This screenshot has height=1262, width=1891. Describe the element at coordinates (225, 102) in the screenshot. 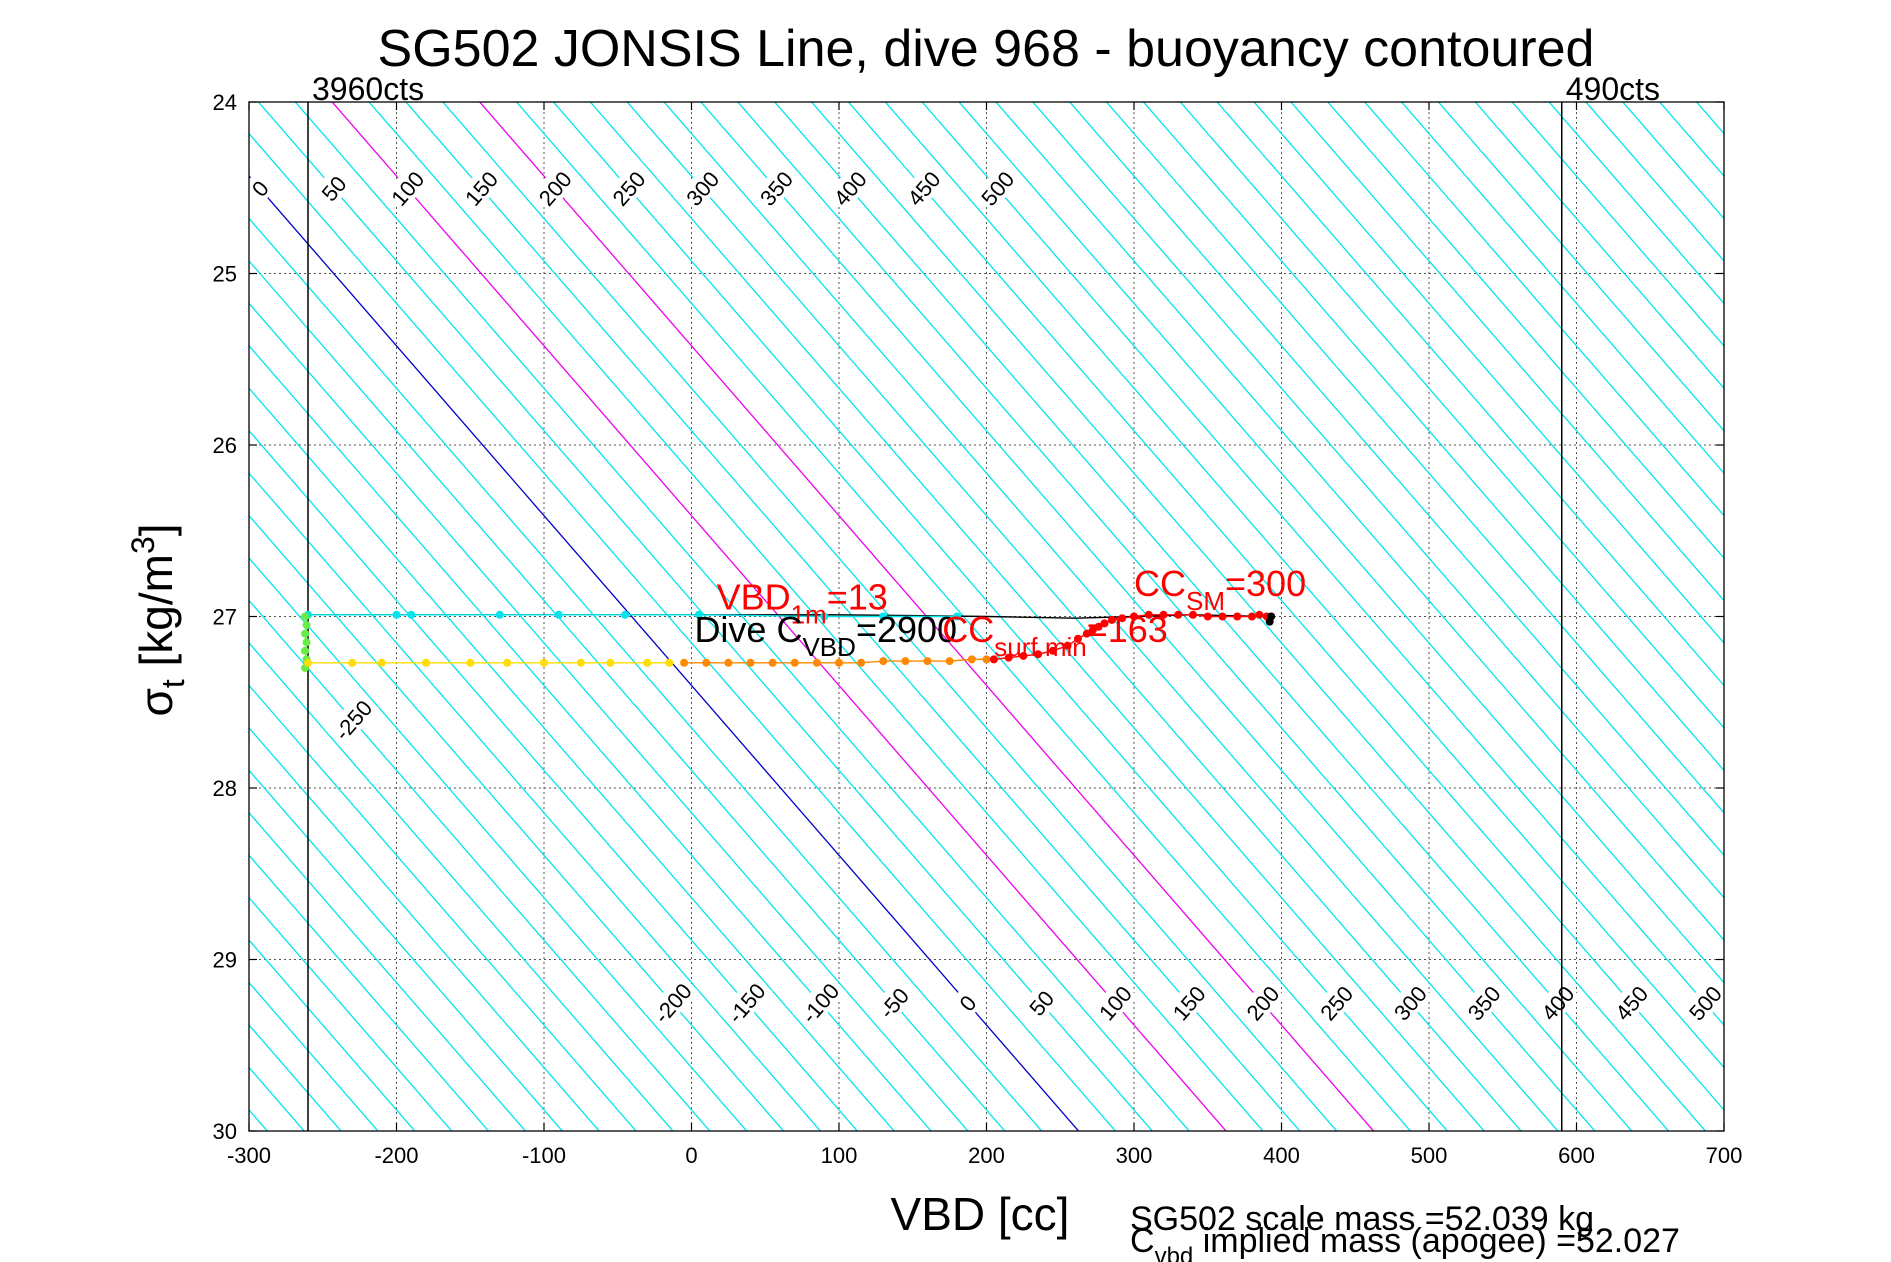

I see `y-tick-label: 24` at that location.